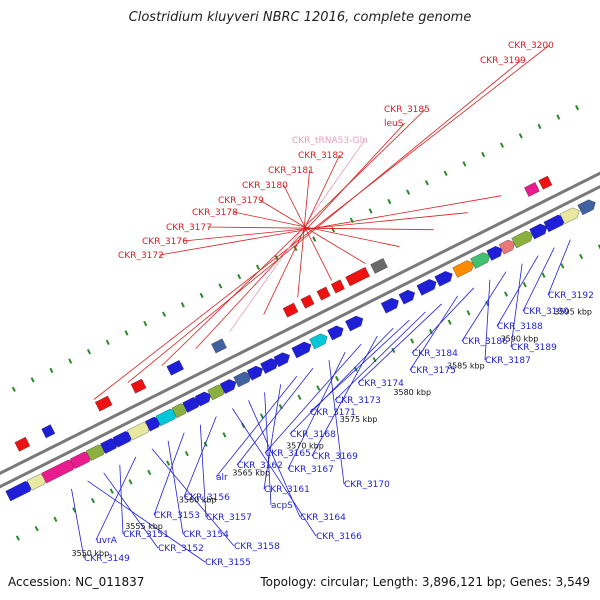 This screenshot has width=600, height=600. I want to click on gene-label-forward: CKR_3184, so click(435, 354).